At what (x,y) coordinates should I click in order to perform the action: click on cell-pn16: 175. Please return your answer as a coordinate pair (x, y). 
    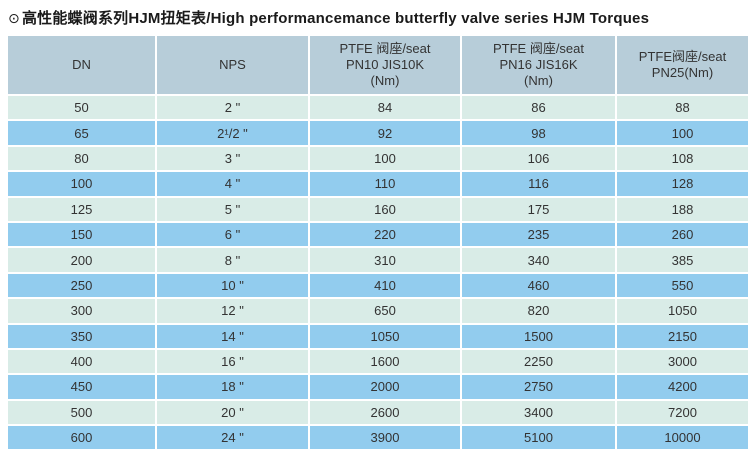
    Looking at the image, I should click on (538, 209).